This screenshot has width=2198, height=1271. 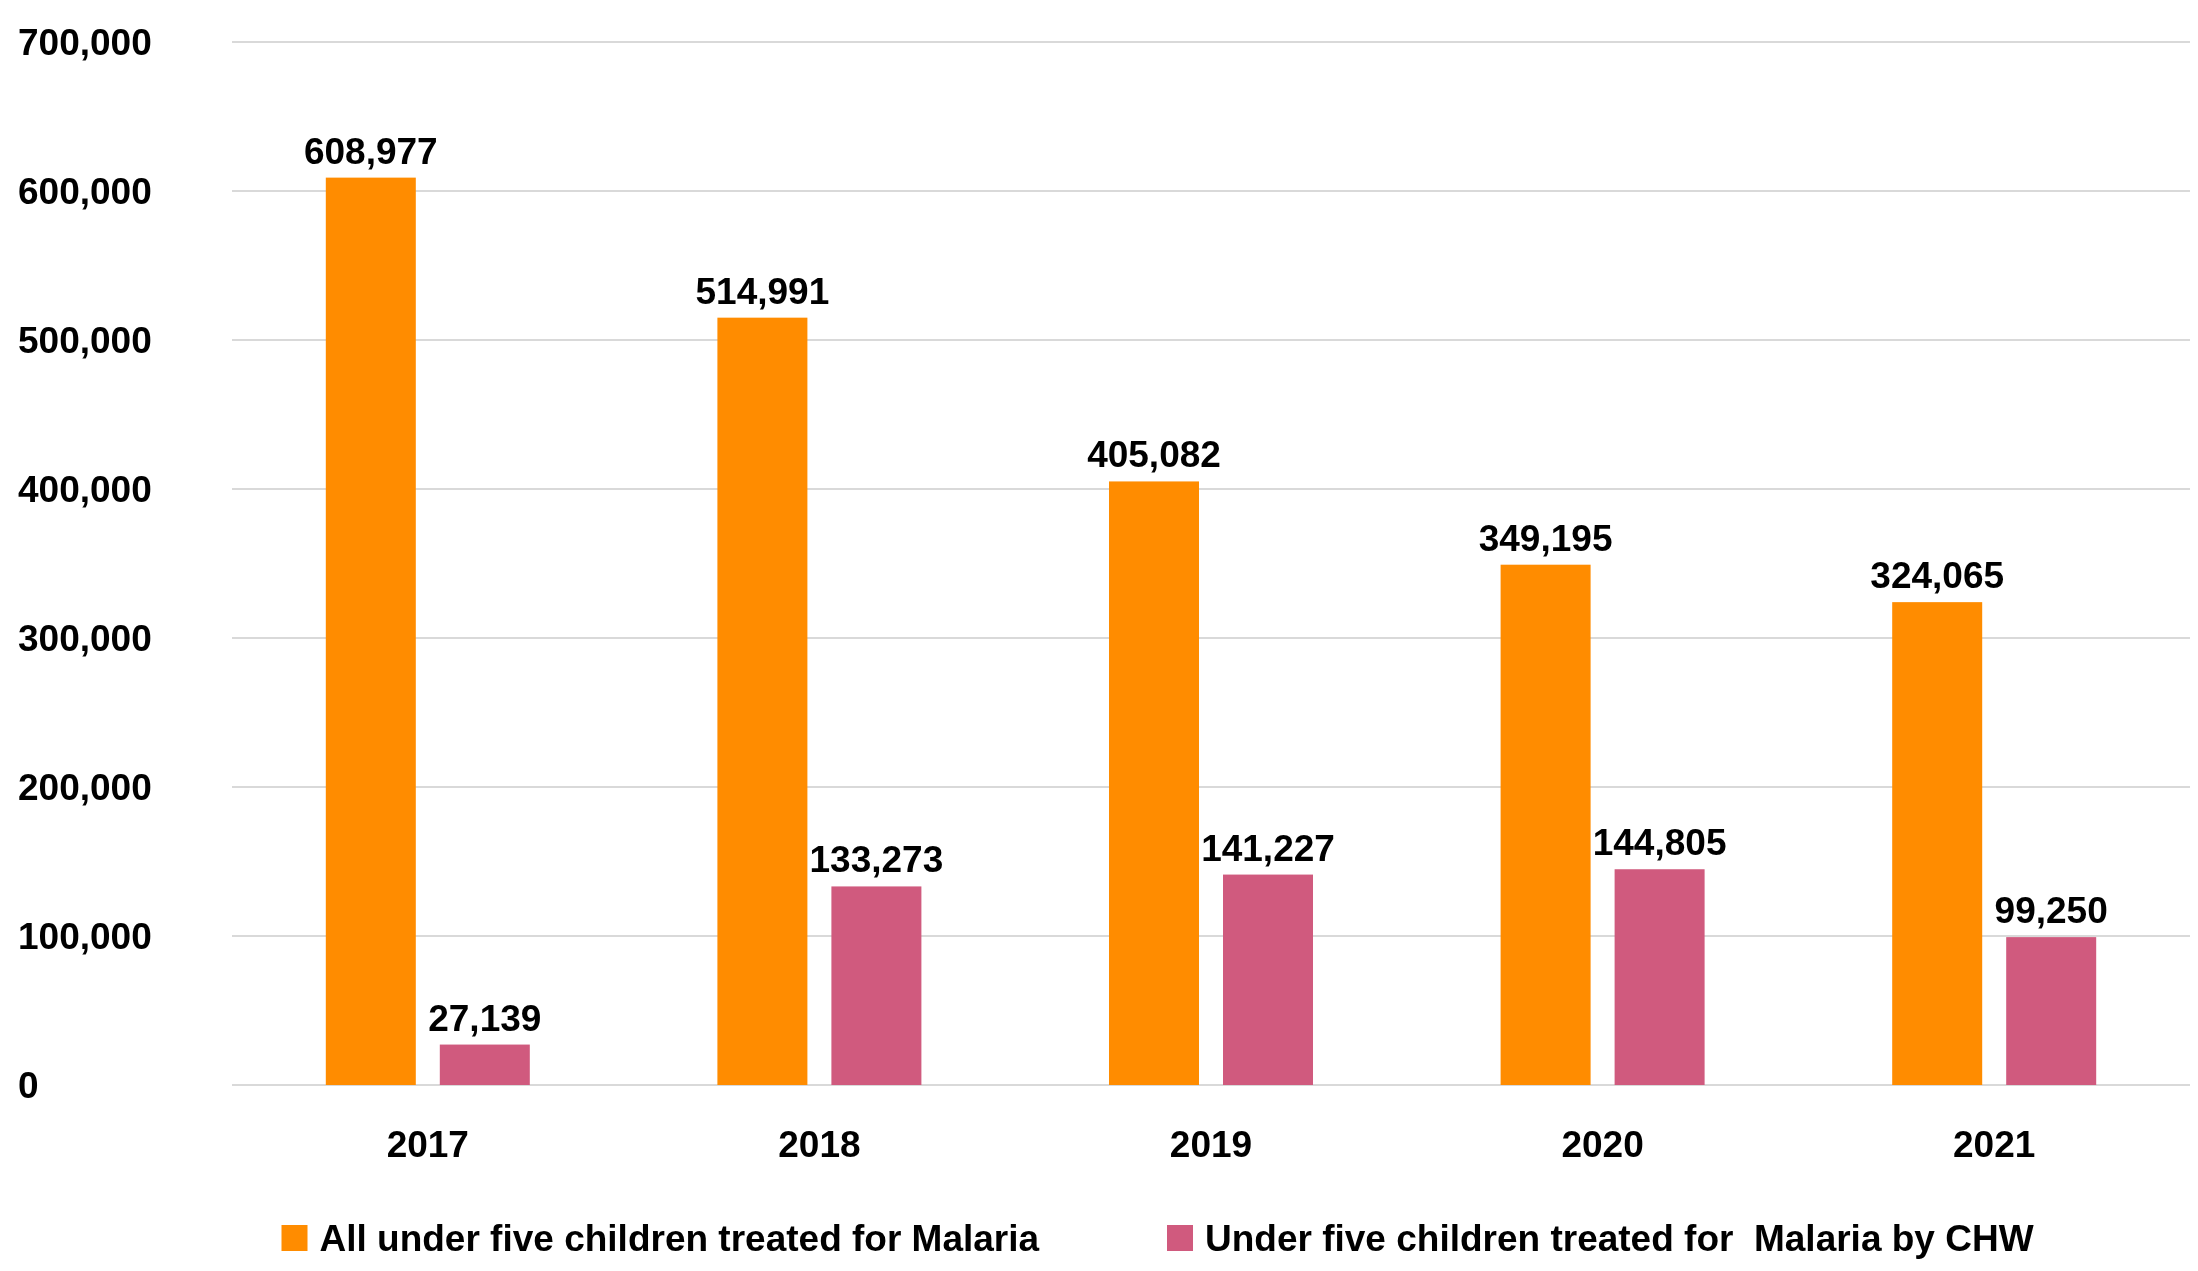 I want to click on legend-label: All under five children treated for Malaria, so click(x=679, y=1238).